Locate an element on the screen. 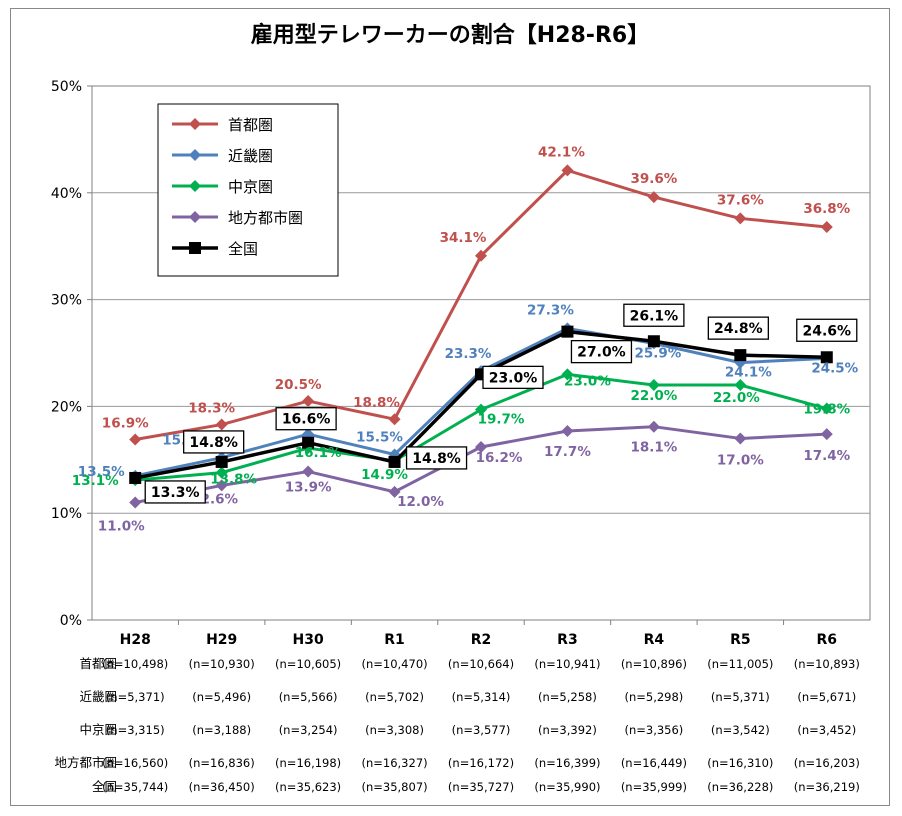  data-label: 13.9% is located at coordinates (308, 488).